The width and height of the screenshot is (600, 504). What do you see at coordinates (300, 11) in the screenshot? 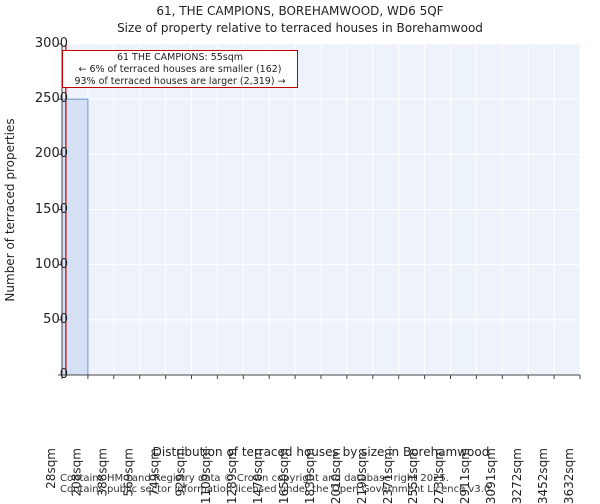
I see `chart-title: 61, THE CAMPIONS, BOREHAMWOOD, WD6 5QF` at bounding box center [300, 11].